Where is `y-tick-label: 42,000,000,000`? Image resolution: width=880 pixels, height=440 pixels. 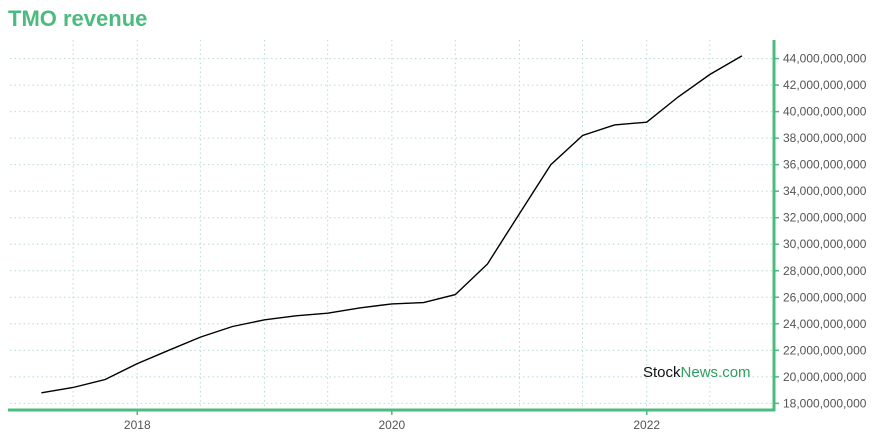 y-tick-label: 42,000,000,000 is located at coordinates (825, 85).